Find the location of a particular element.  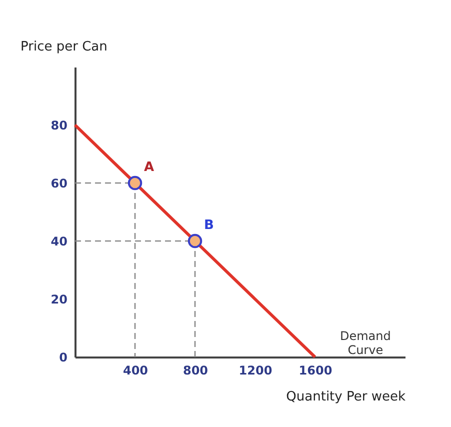

annotation: Demand Curve is located at coordinates (365, 343).